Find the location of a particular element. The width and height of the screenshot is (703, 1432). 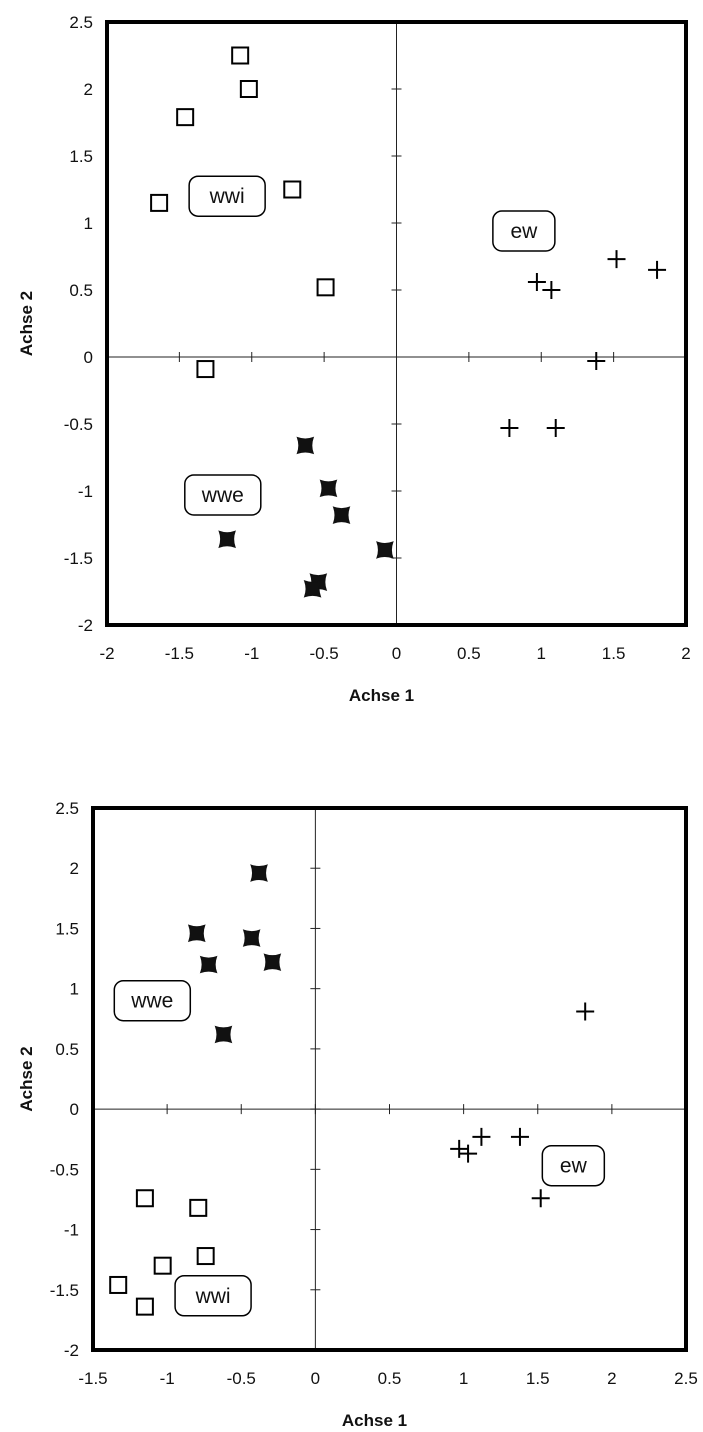

x-tick-label: -2 is located at coordinates (106, 653).